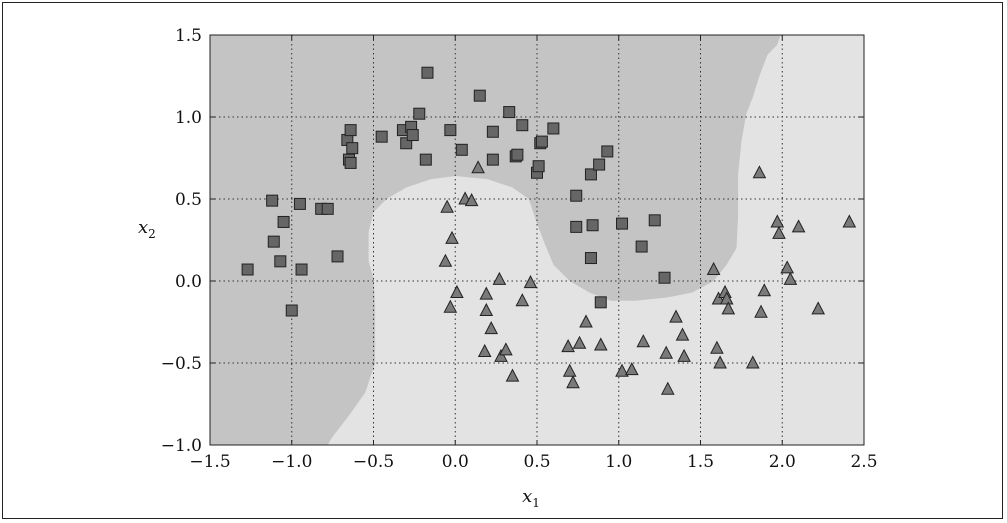  Describe the element at coordinates (291, 462) in the screenshot. I see `x-tick-label: −1.0` at that location.